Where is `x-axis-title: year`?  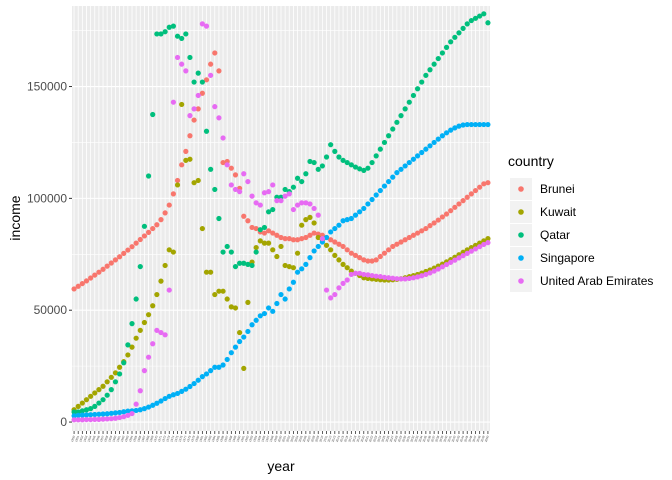
x-axis-title: year is located at coordinates (281, 466).